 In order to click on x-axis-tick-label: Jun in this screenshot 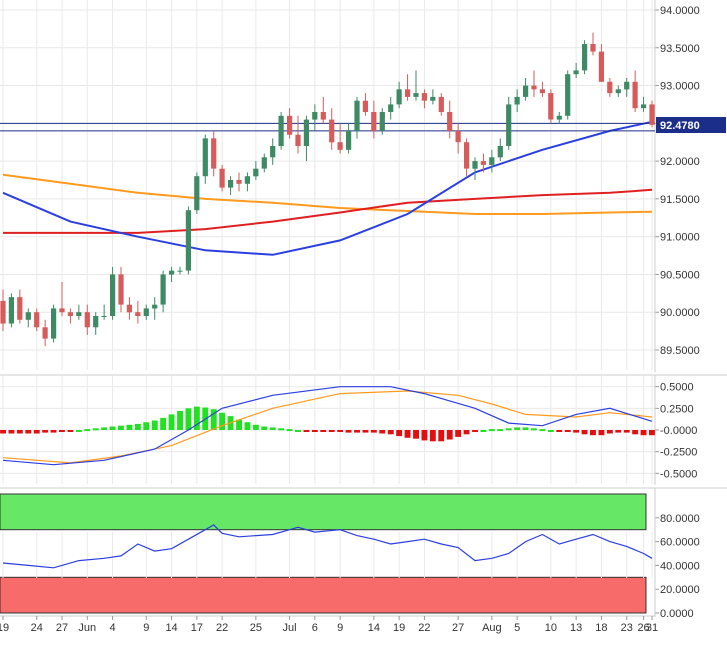, I will do `click(87, 628)`.